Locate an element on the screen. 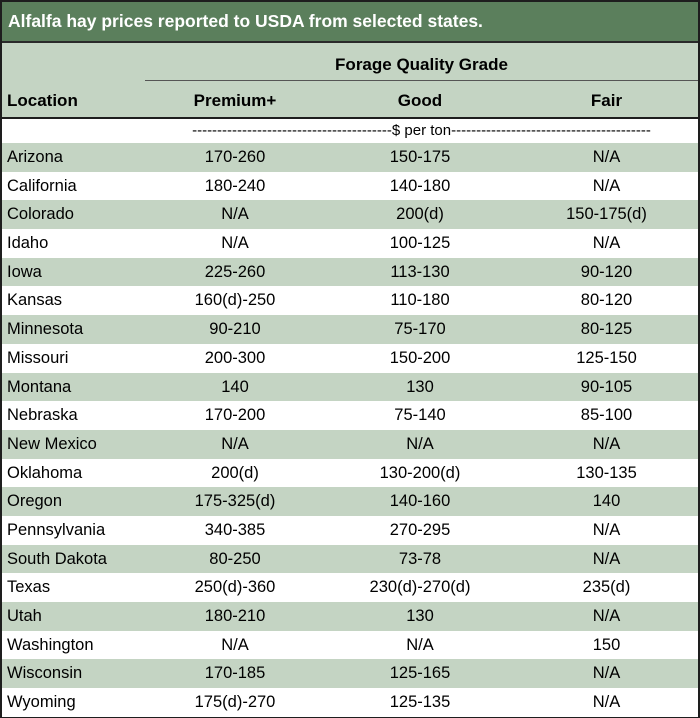 The height and width of the screenshot is (718, 700). good-price-cell: N/A is located at coordinates (420, 644).